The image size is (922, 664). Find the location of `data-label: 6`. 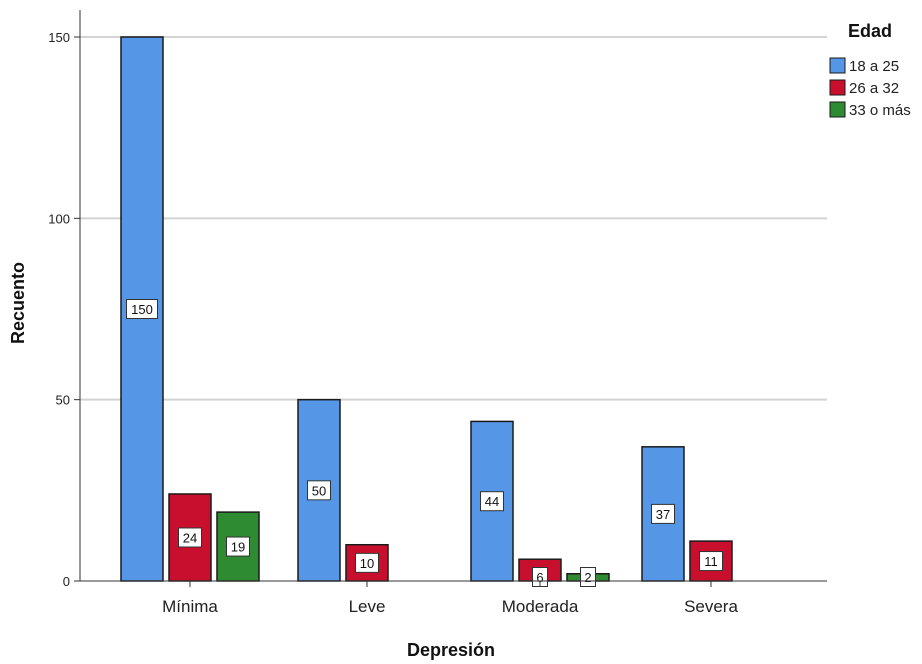

data-label: 6 is located at coordinates (539, 577).